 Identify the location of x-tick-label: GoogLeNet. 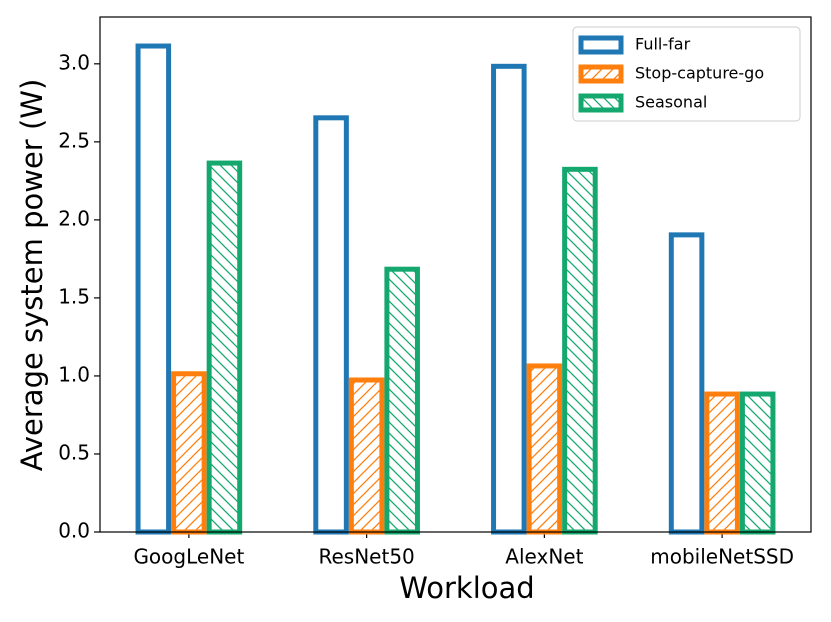
(188, 557).